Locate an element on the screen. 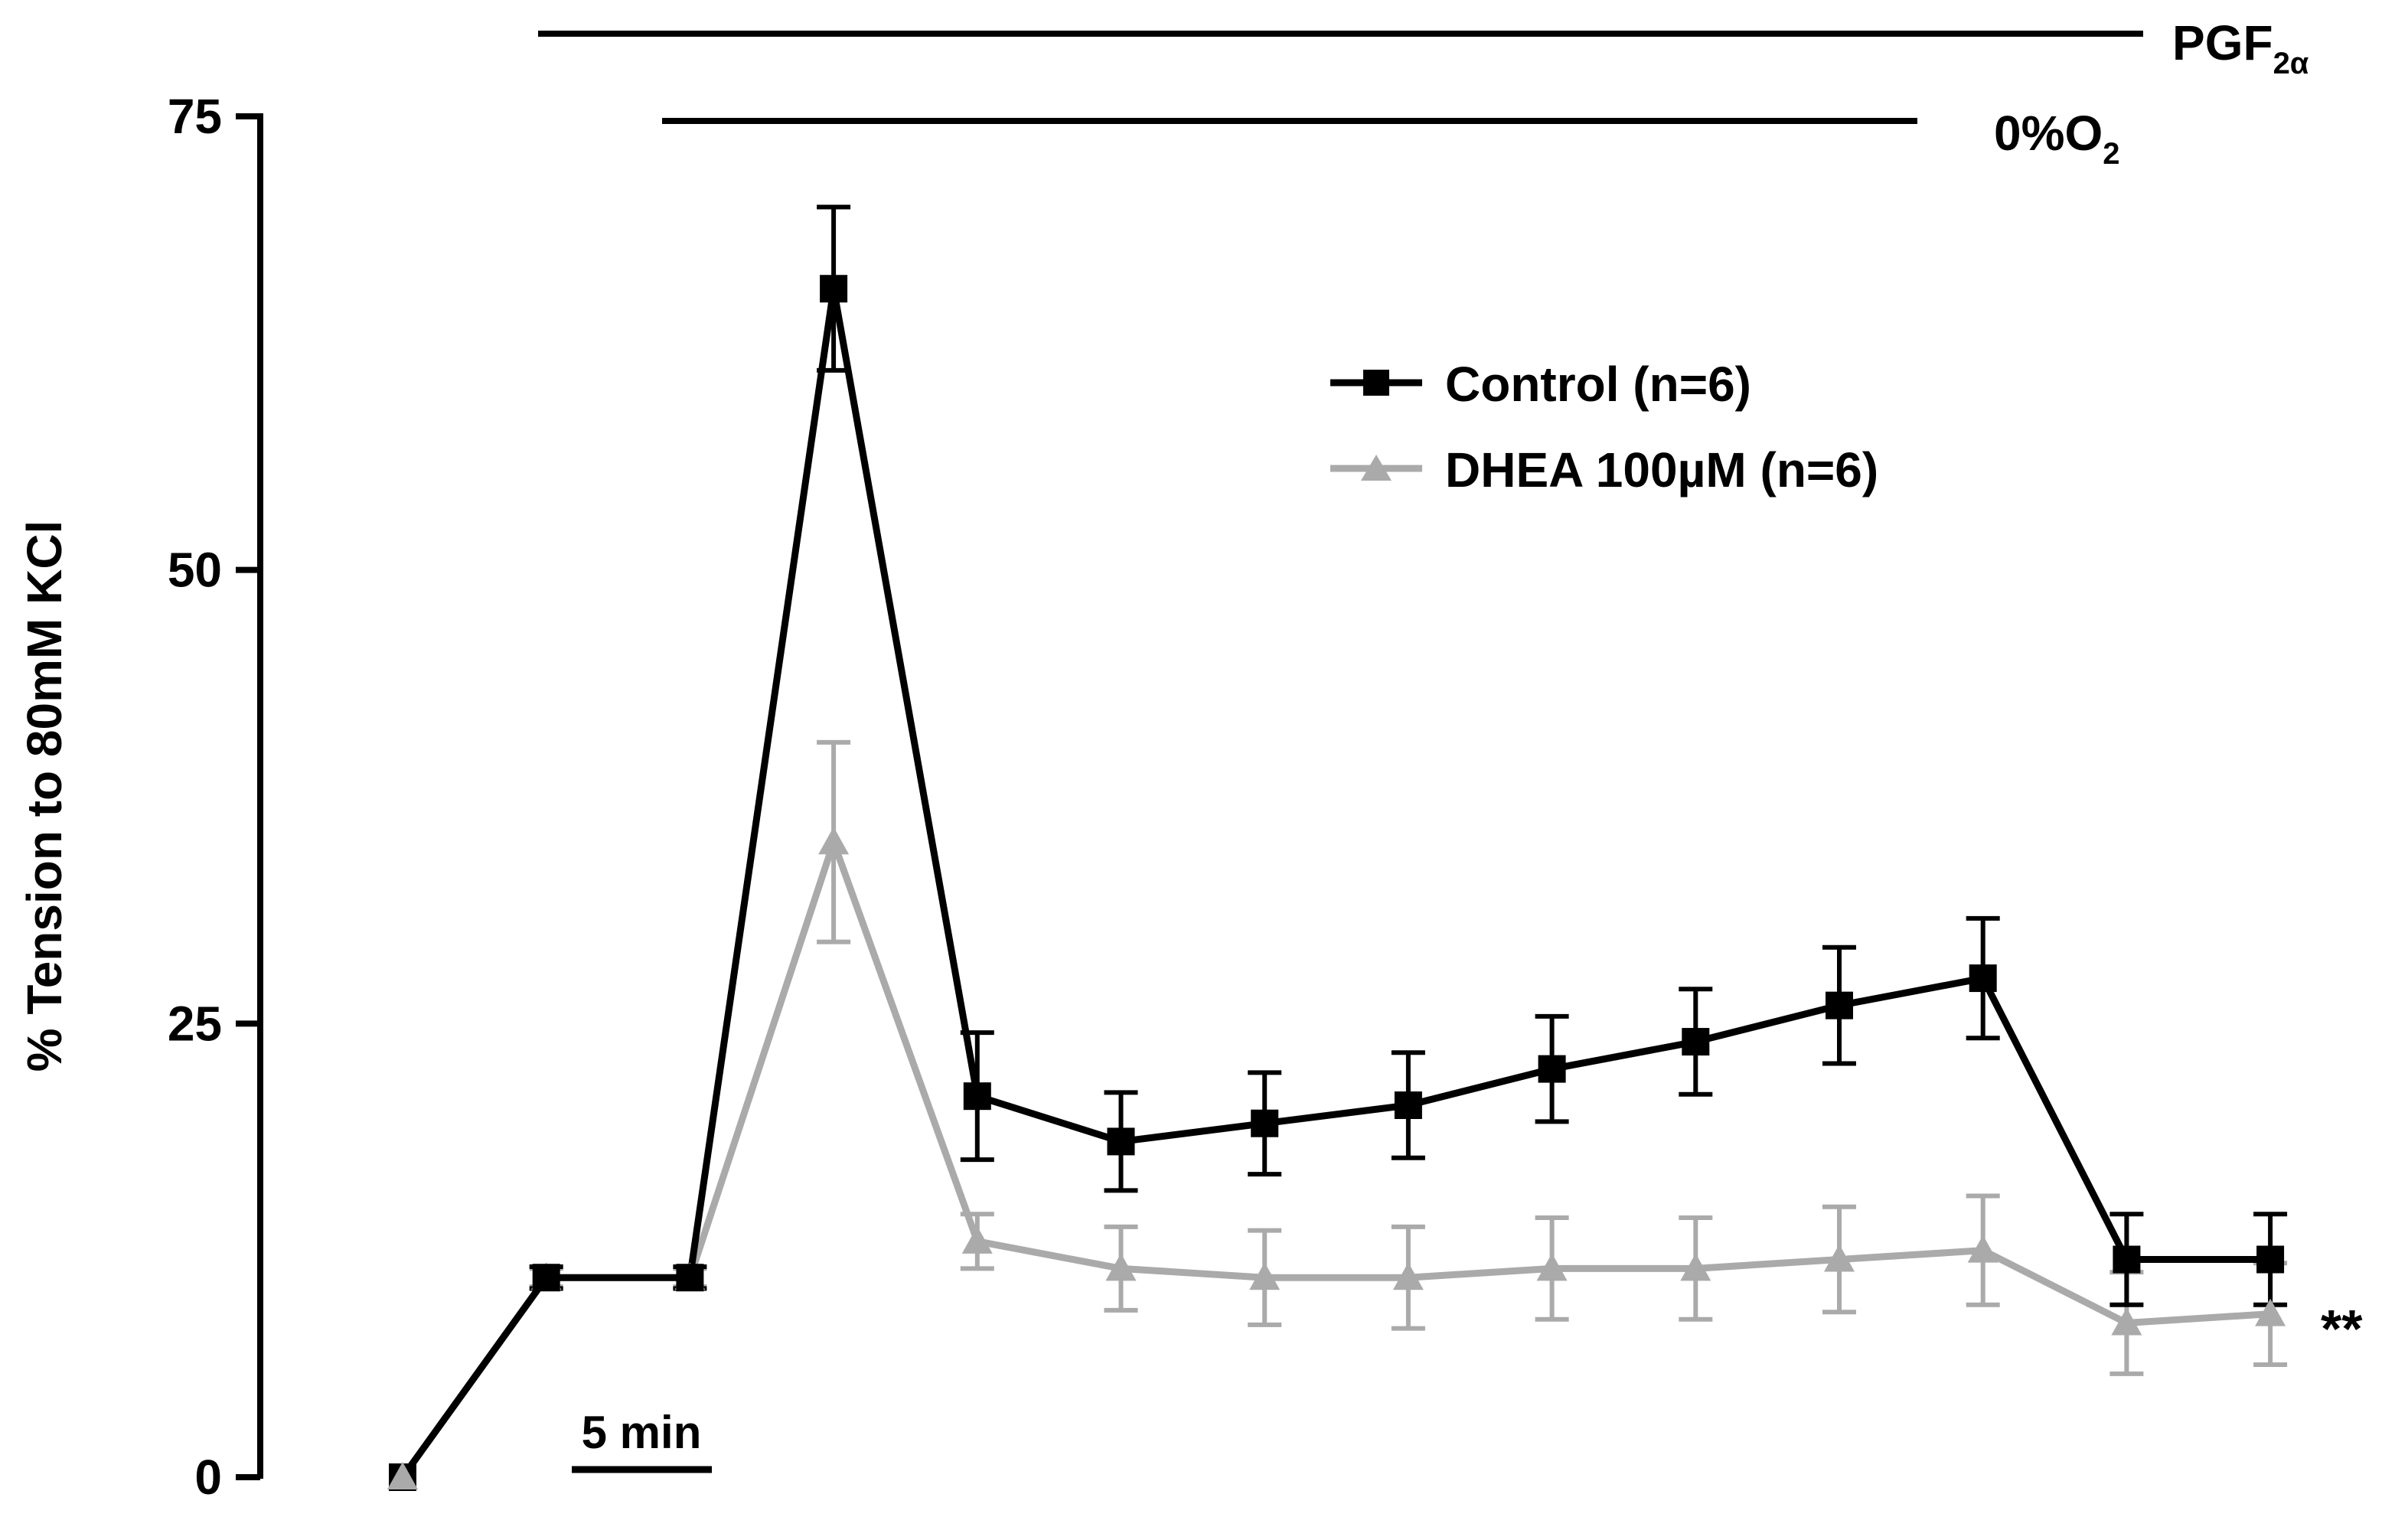 This screenshot has height=1517, width=2408. y-axis-label: % Tension to 80mM KCl is located at coordinates (44, 796).